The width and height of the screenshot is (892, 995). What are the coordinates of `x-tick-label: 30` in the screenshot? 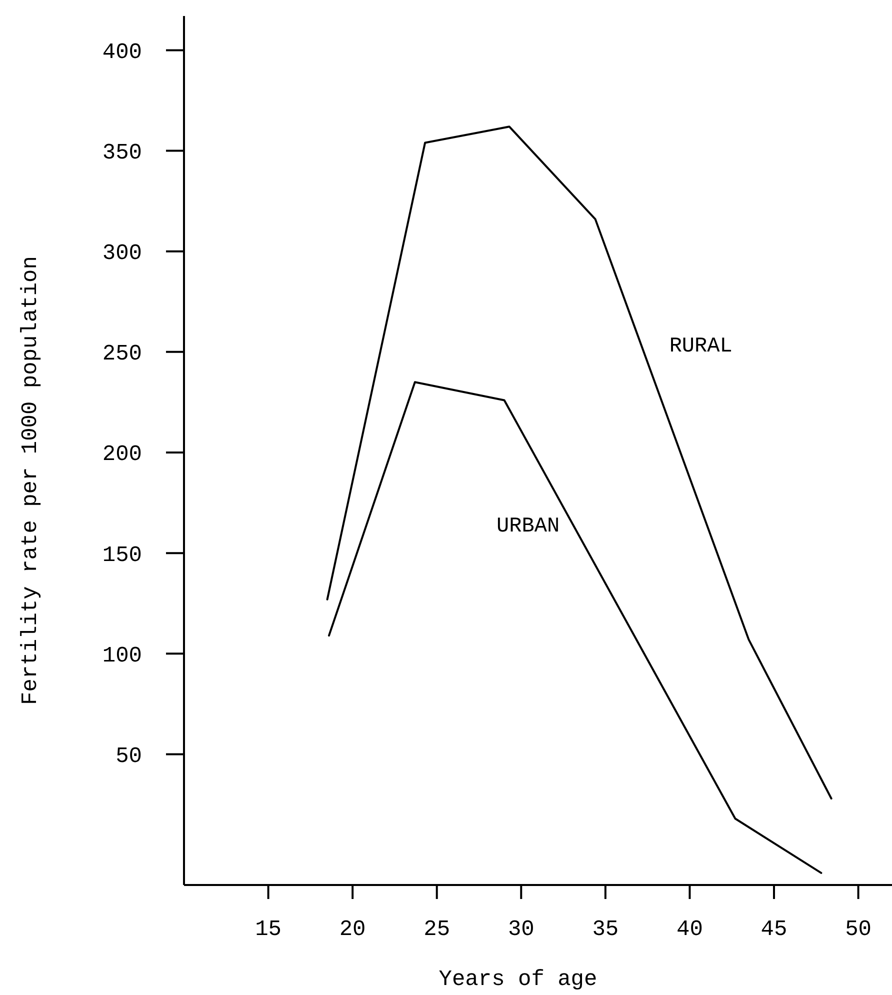 It's located at (521, 929).